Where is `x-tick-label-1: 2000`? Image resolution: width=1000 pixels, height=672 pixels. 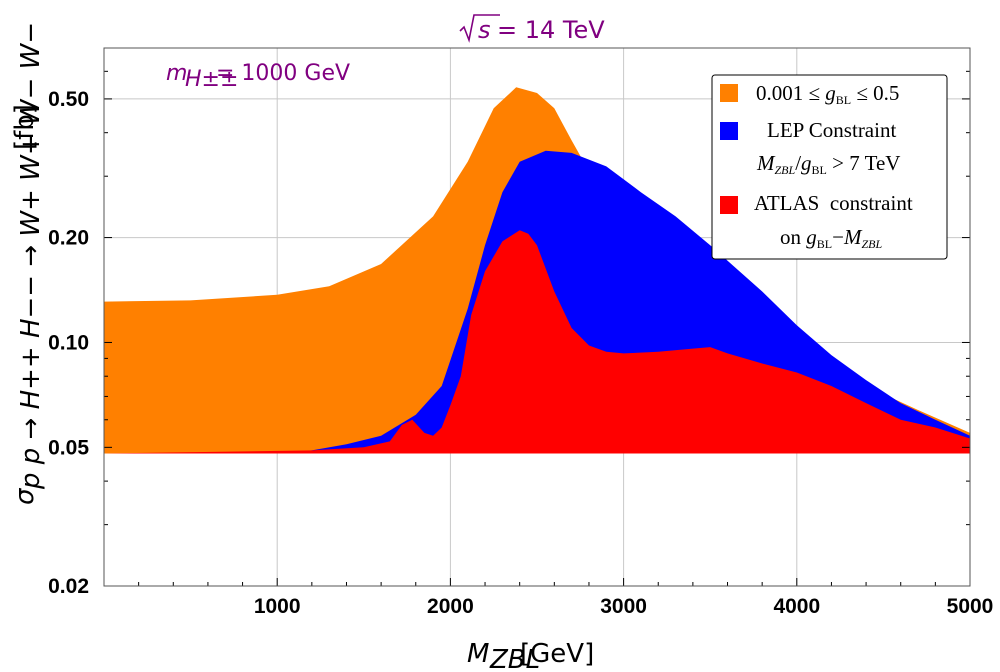
x-tick-label-1: 2000 is located at coordinates (450, 606).